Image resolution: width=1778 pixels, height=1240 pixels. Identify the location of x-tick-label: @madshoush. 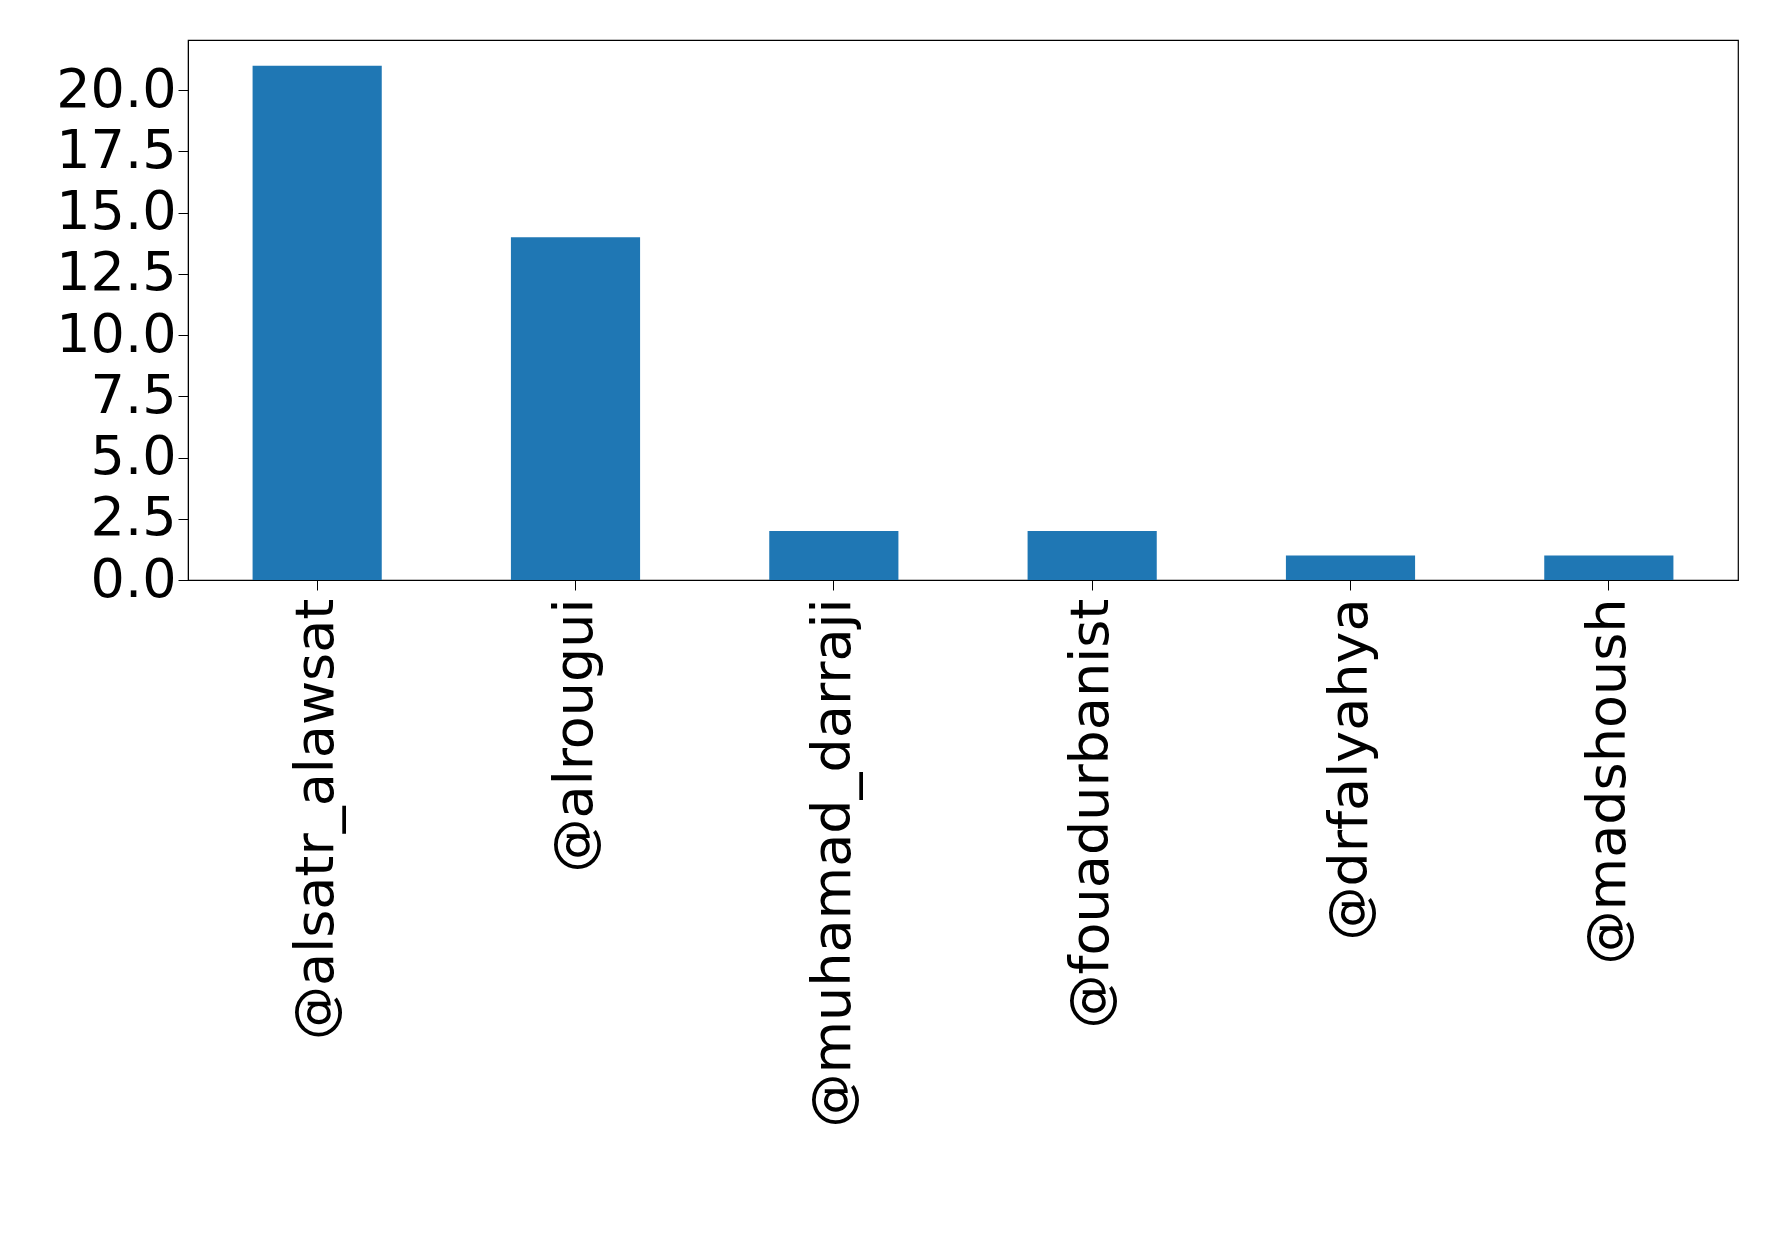
(1606, 781).